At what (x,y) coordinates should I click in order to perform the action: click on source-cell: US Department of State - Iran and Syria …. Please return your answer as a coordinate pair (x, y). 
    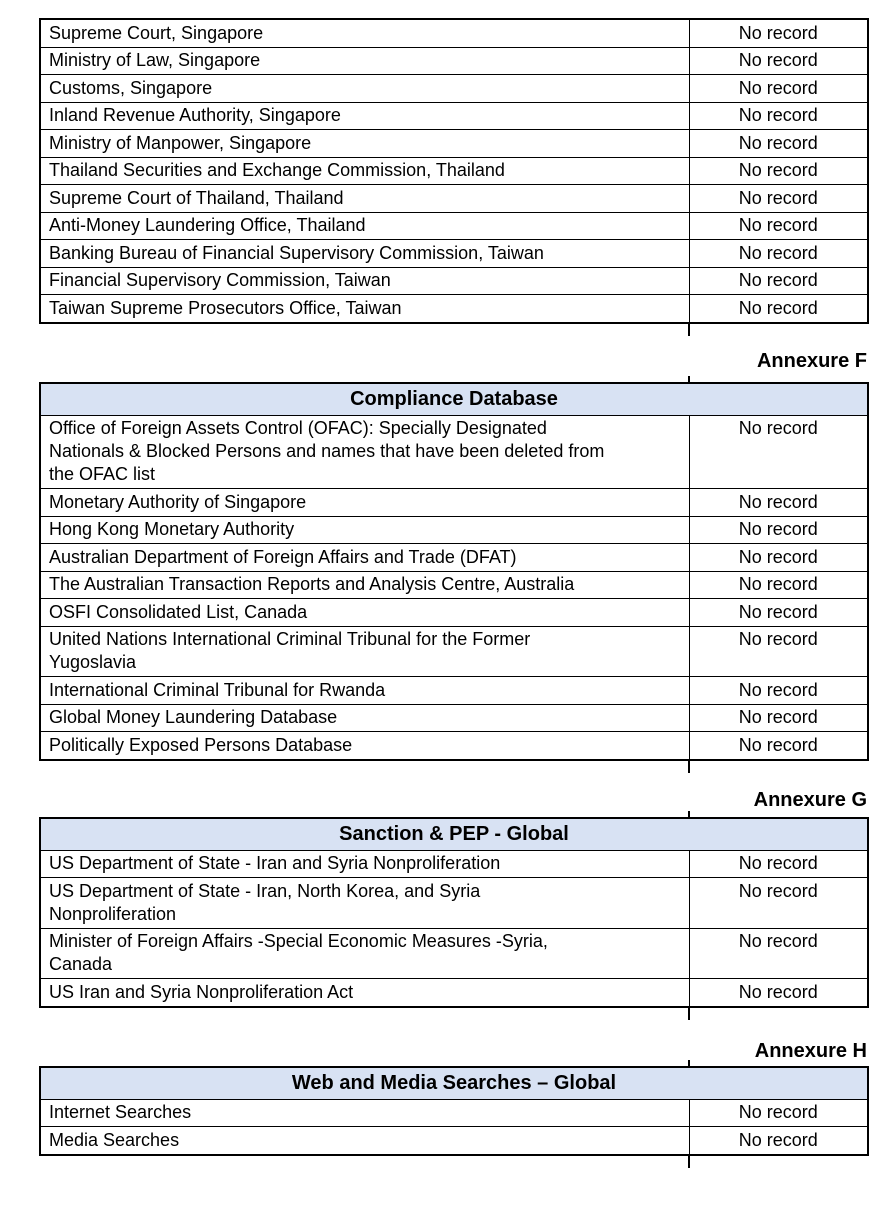
    Looking at the image, I should click on (364, 863).